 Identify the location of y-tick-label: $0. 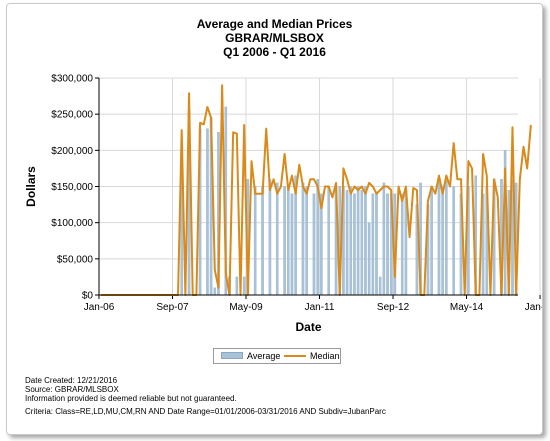
(88, 296).